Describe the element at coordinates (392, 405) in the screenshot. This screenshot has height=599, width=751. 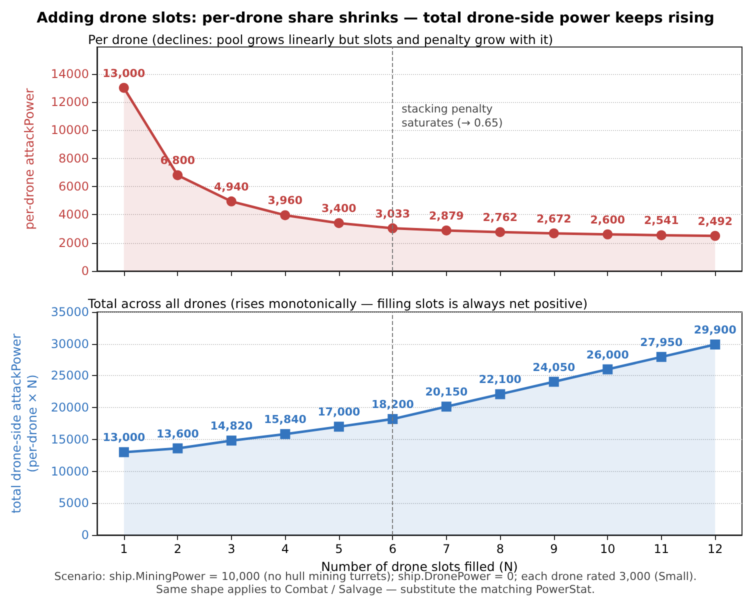
I see `data-label: 18,200` at that location.